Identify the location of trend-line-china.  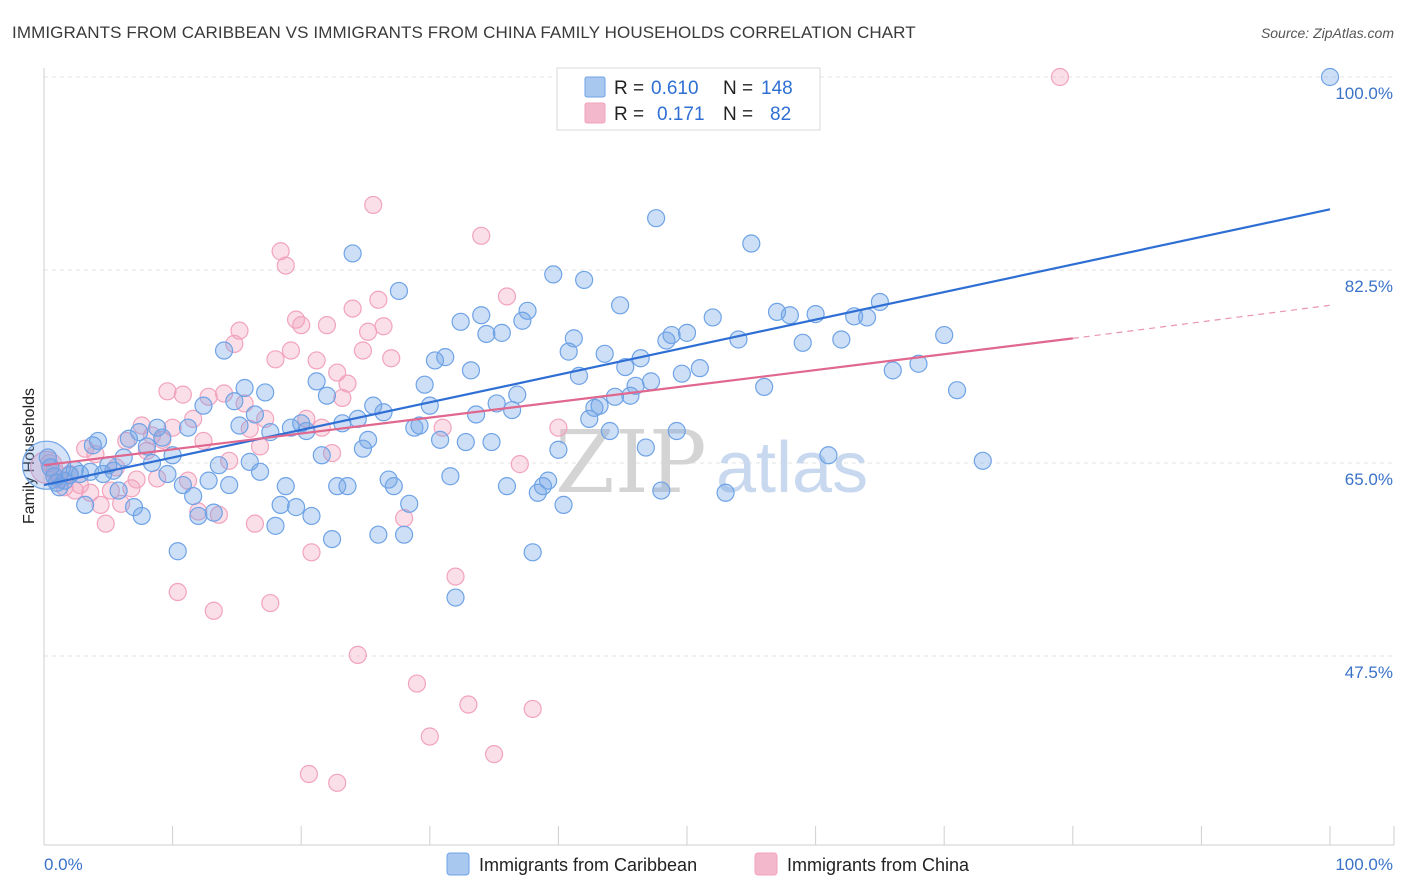
(558, 402).